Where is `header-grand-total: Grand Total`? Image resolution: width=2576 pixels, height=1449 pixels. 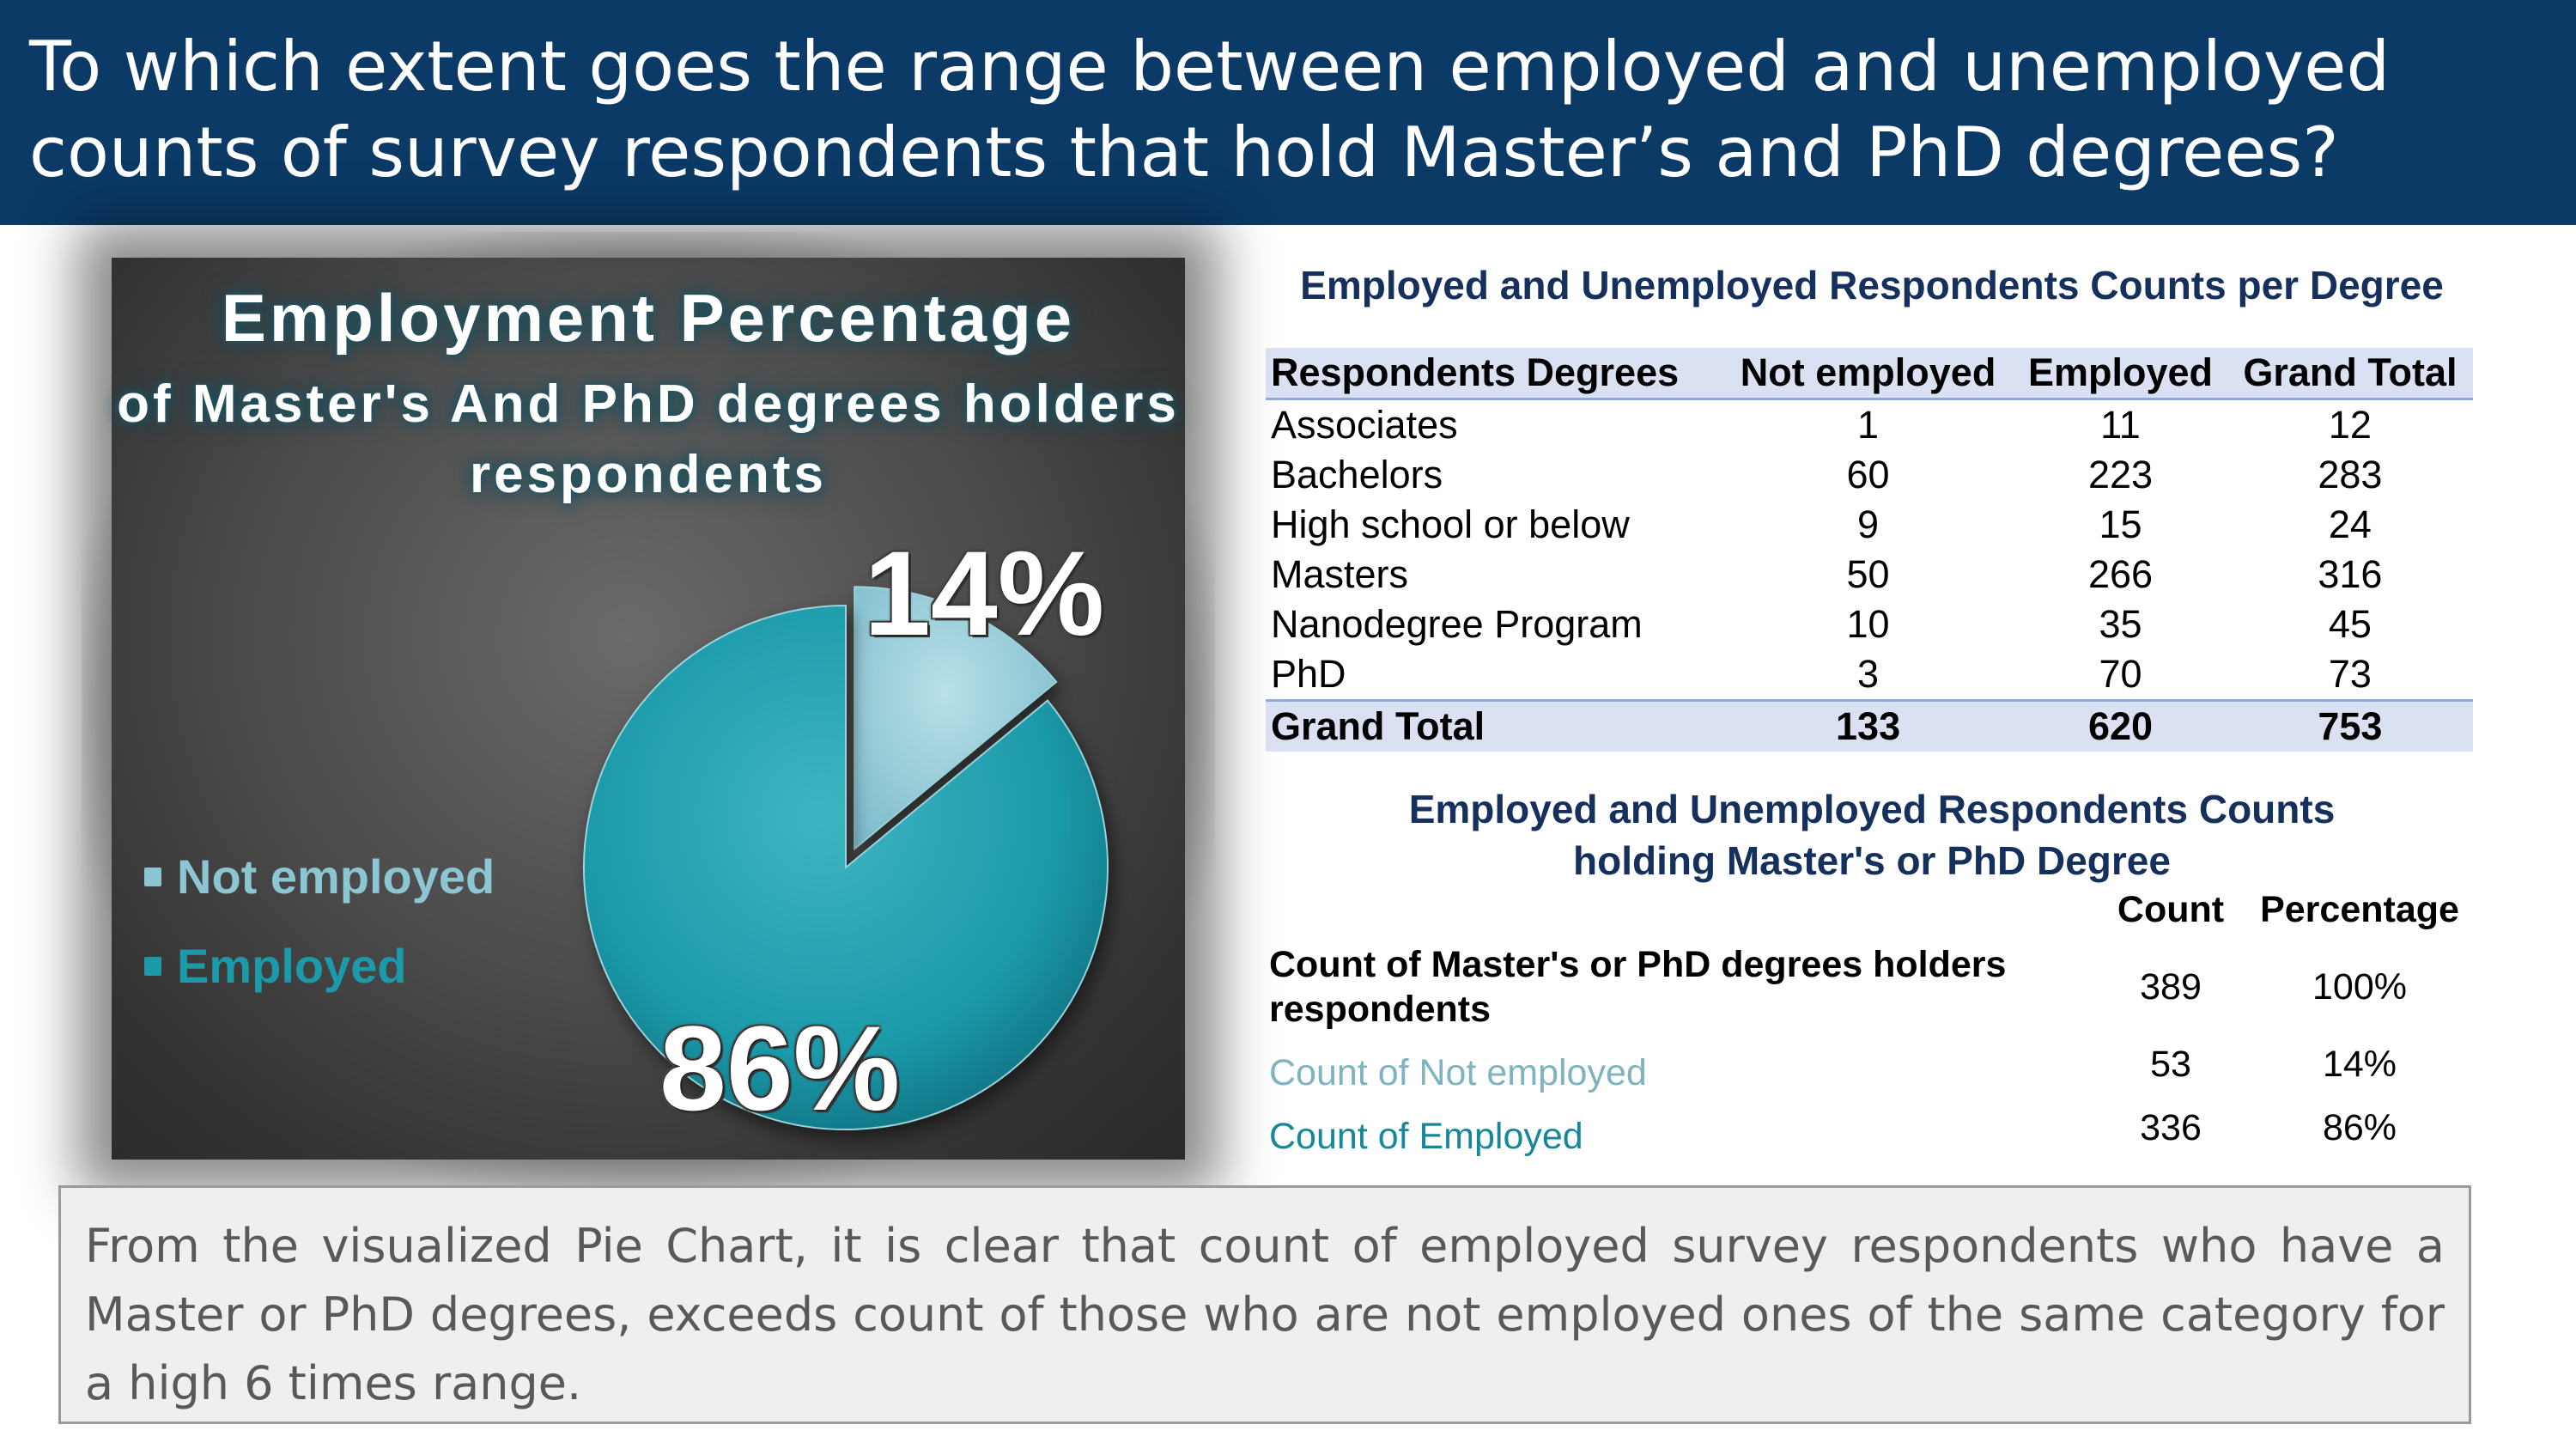 header-grand-total: Grand Total is located at coordinates (2350, 374).